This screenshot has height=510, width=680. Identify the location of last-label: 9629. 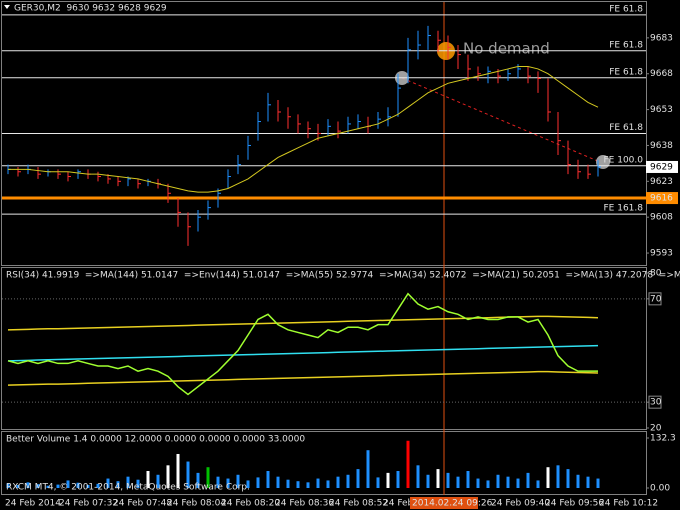
(661, 167).